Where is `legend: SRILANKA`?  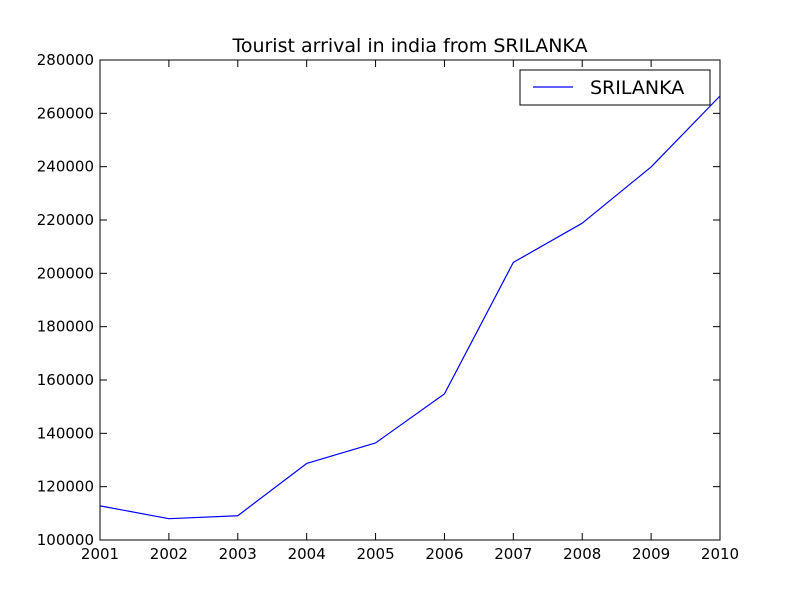 legend: SRILANKA is located at coordinates (615, 87).